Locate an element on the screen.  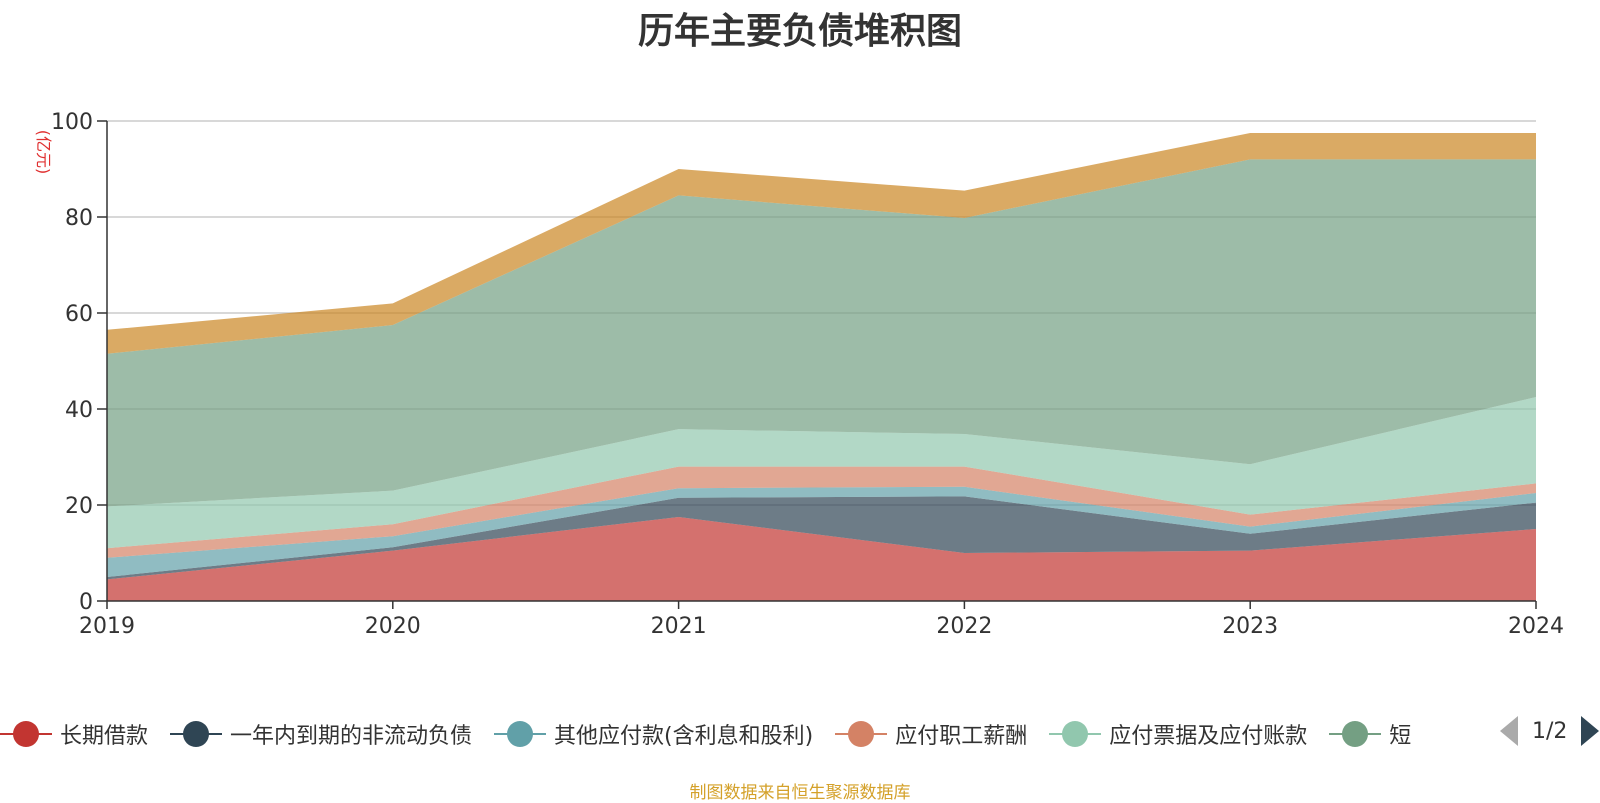
legend-label: 应付票据及应付账款 is located at coordinates (1208, 736).